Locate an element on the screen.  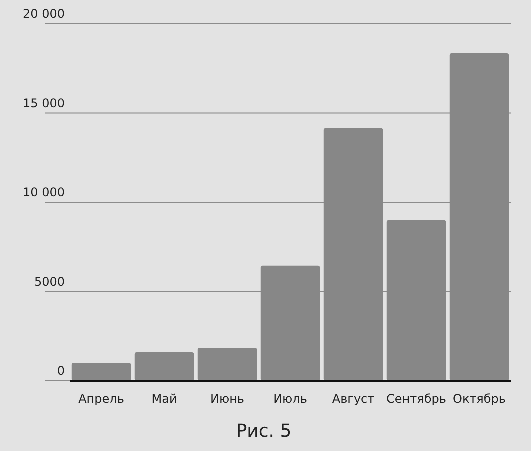
y-tick-label: 15 000 is located at coordinates (44, 103).